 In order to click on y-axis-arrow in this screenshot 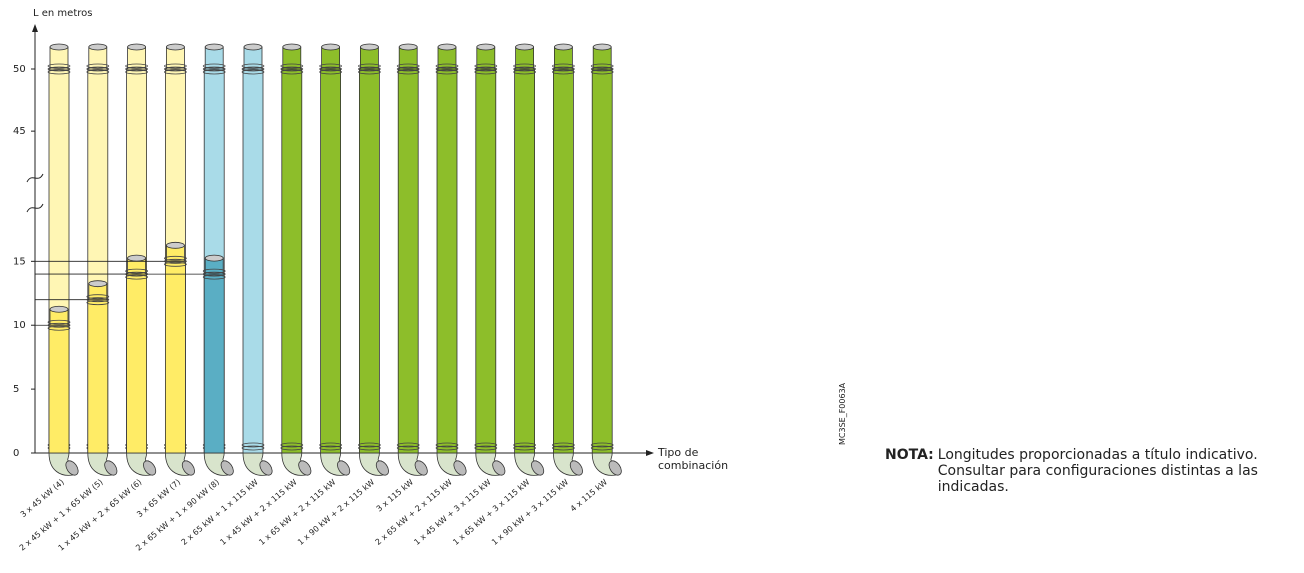, I will do `click(35, 28)`.